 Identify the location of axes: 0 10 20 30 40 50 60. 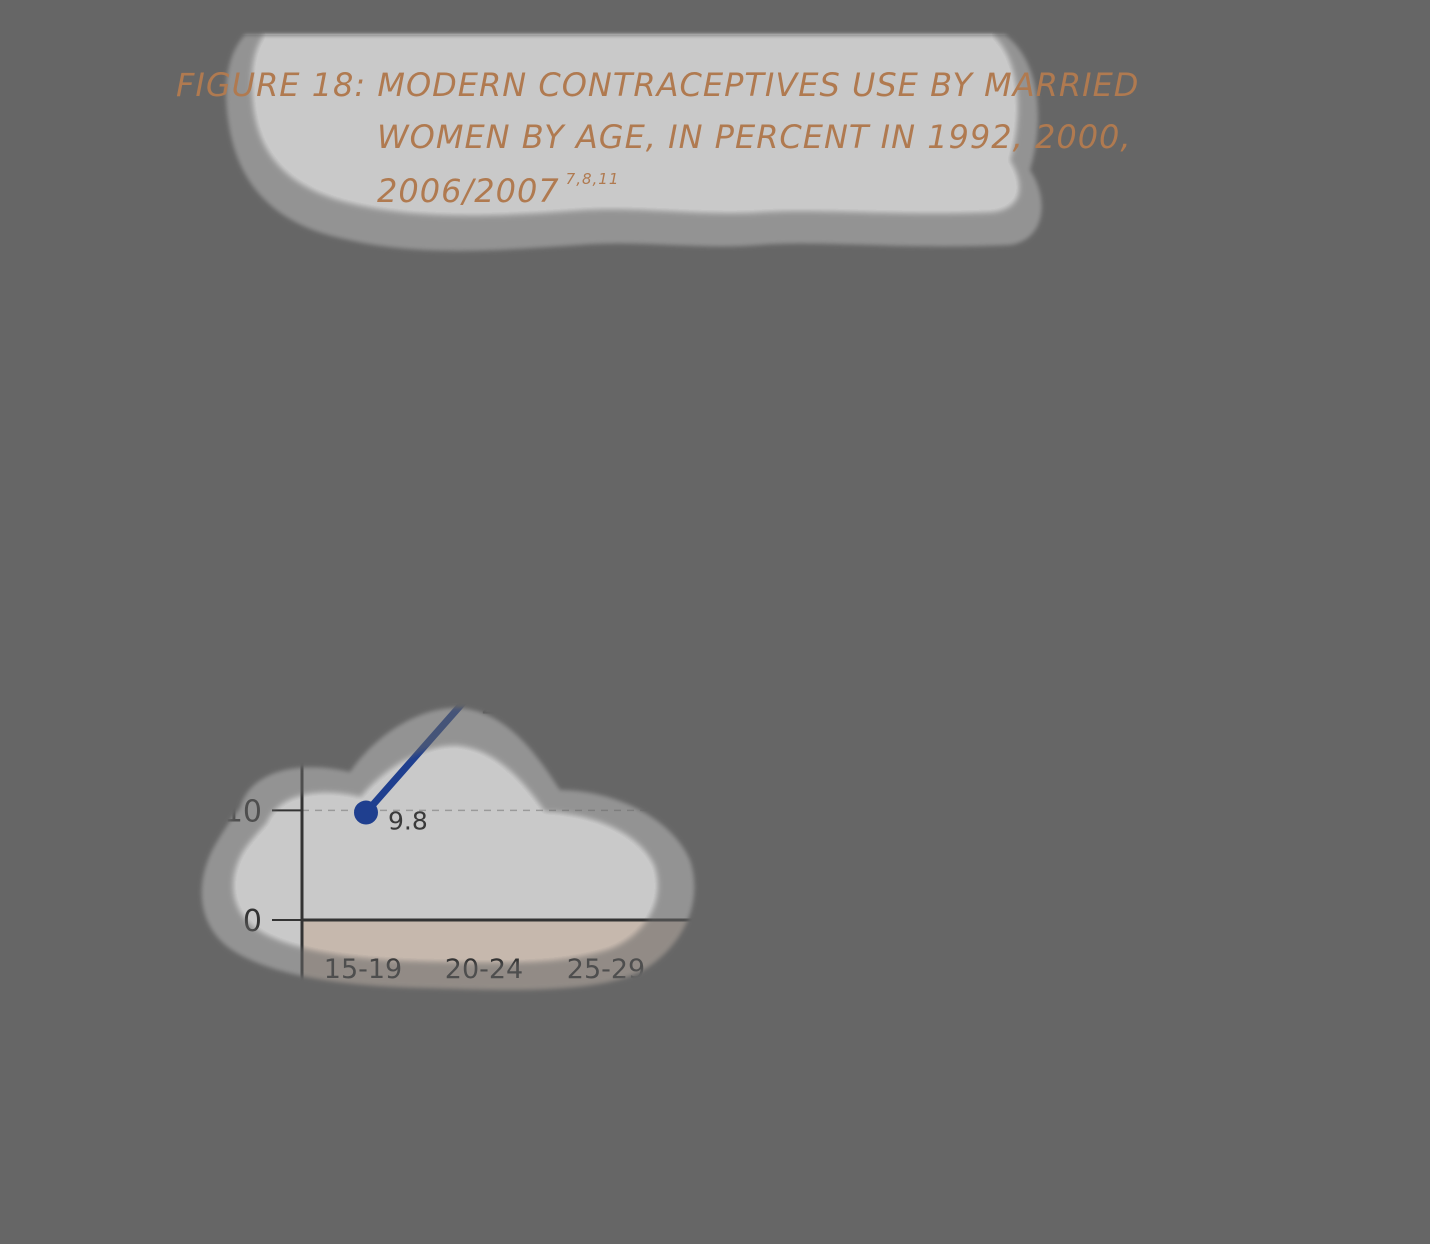
(264, 681).